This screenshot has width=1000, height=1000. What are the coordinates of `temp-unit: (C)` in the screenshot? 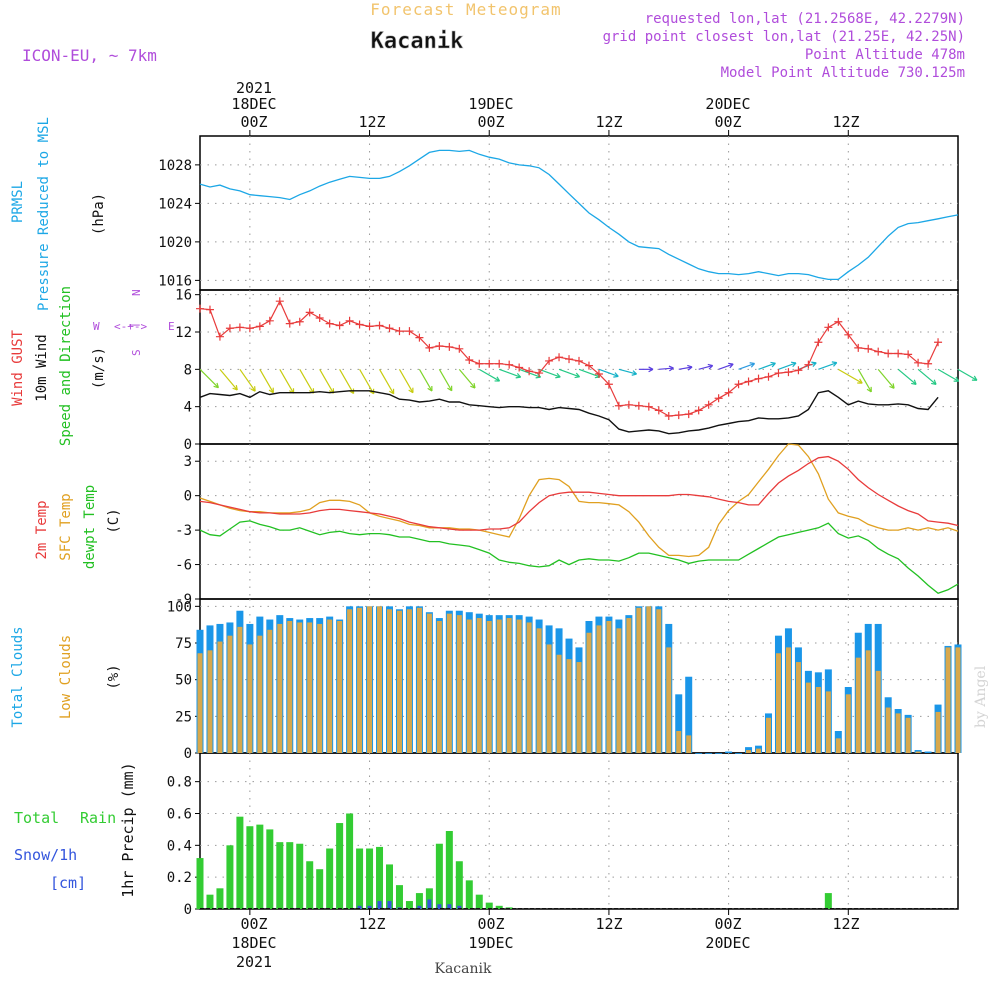 It's located at (114, 520).